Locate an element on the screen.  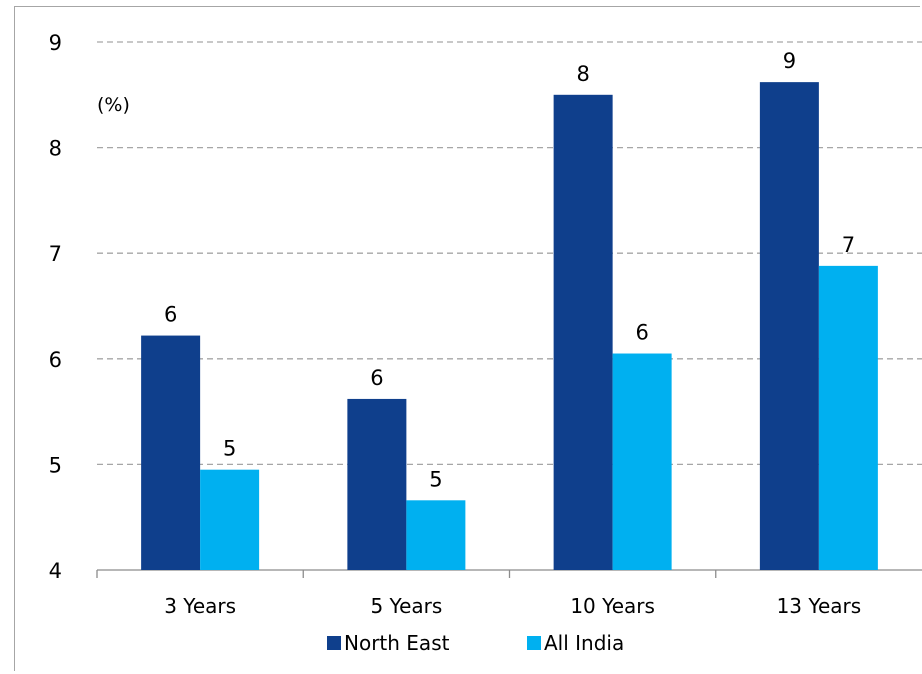
data-label: 7 is located at coordinates (848, 245).